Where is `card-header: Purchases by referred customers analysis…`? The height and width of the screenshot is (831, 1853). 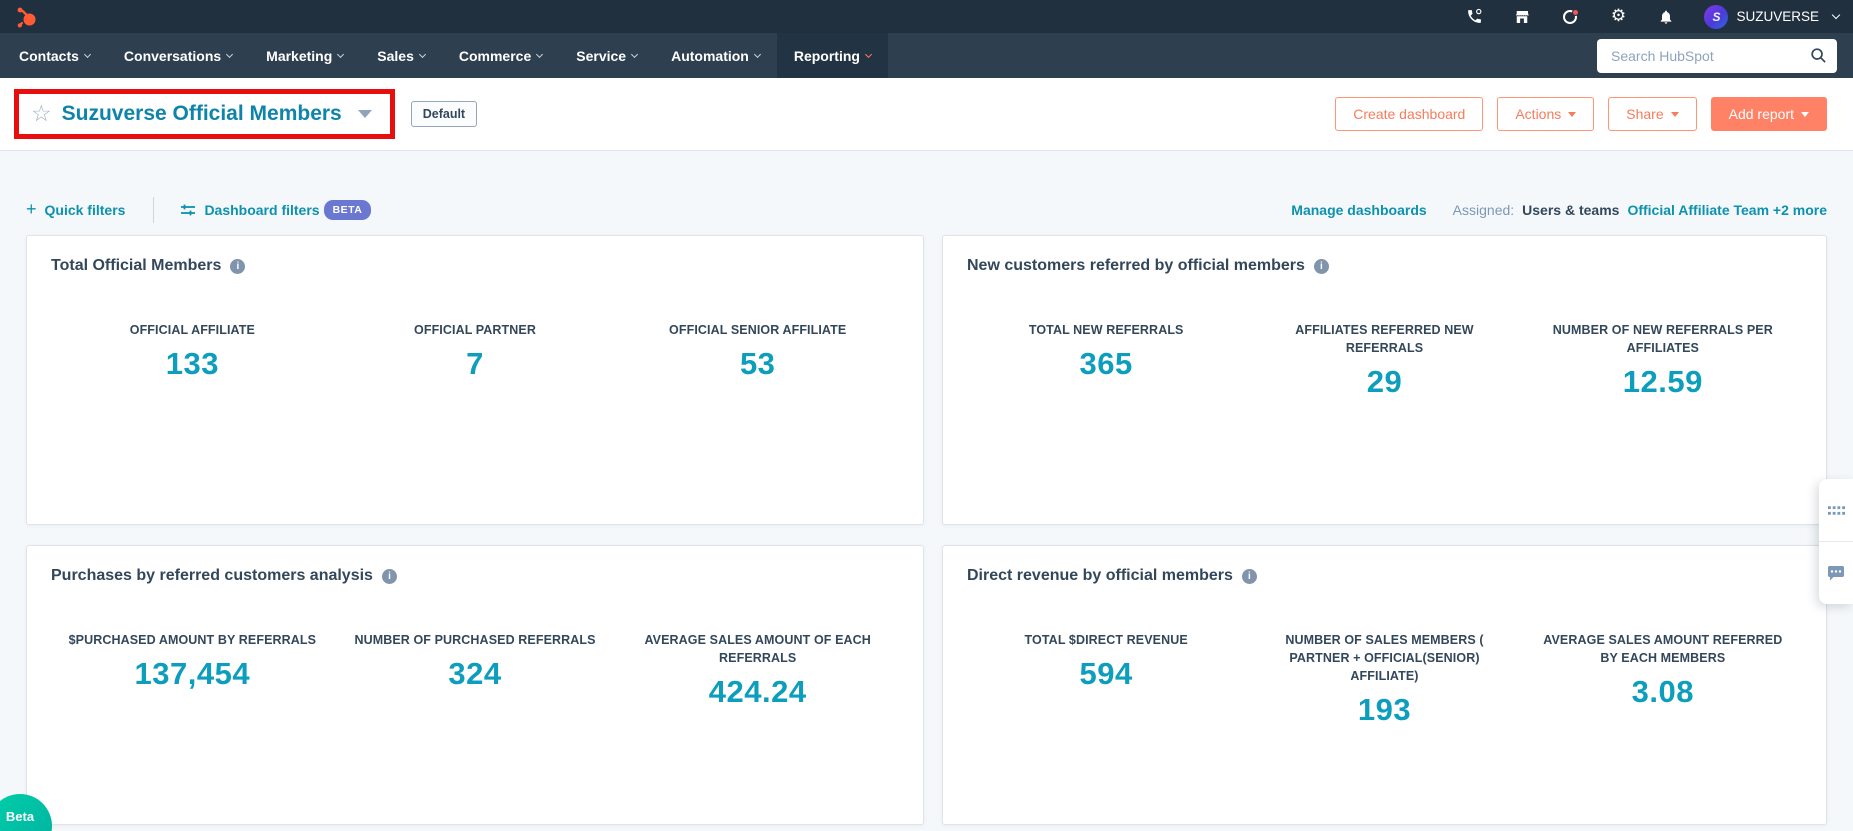
card-header: Purchases by referred customers analysis… is located at coordinates (475, 576).